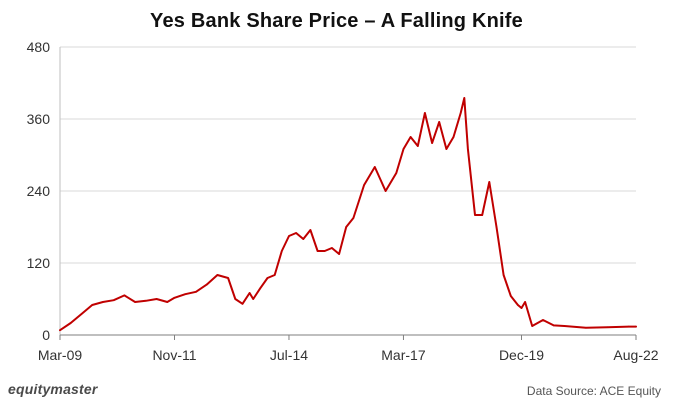 The width and height of the screenshot is (673, 409). I want to click on x-tick-label: Mar-17, so click(403, 355).